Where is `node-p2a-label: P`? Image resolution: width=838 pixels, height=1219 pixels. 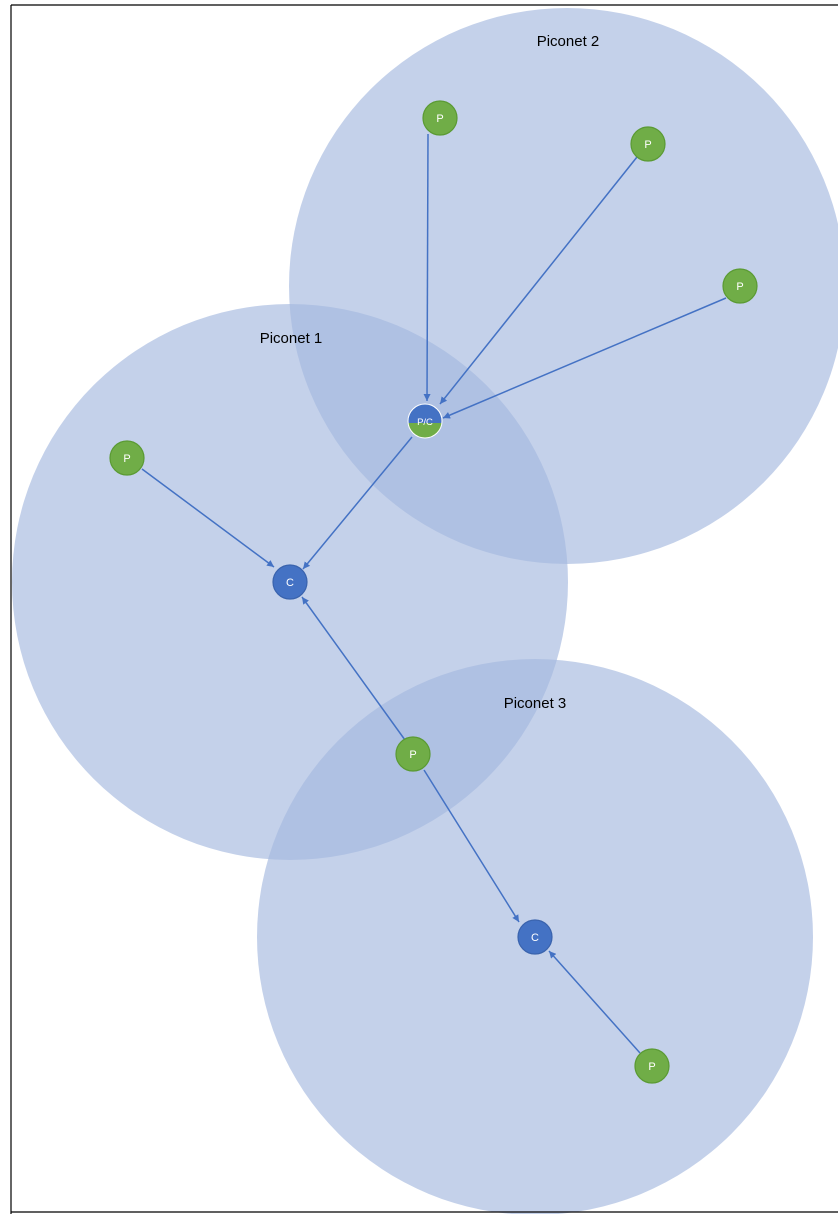
node-p2a-label: P is located at coordinates (439, 119).